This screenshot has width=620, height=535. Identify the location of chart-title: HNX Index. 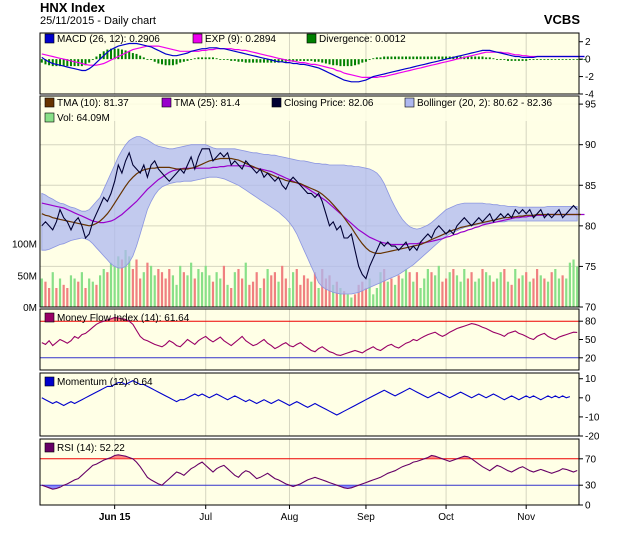
(73, 7).